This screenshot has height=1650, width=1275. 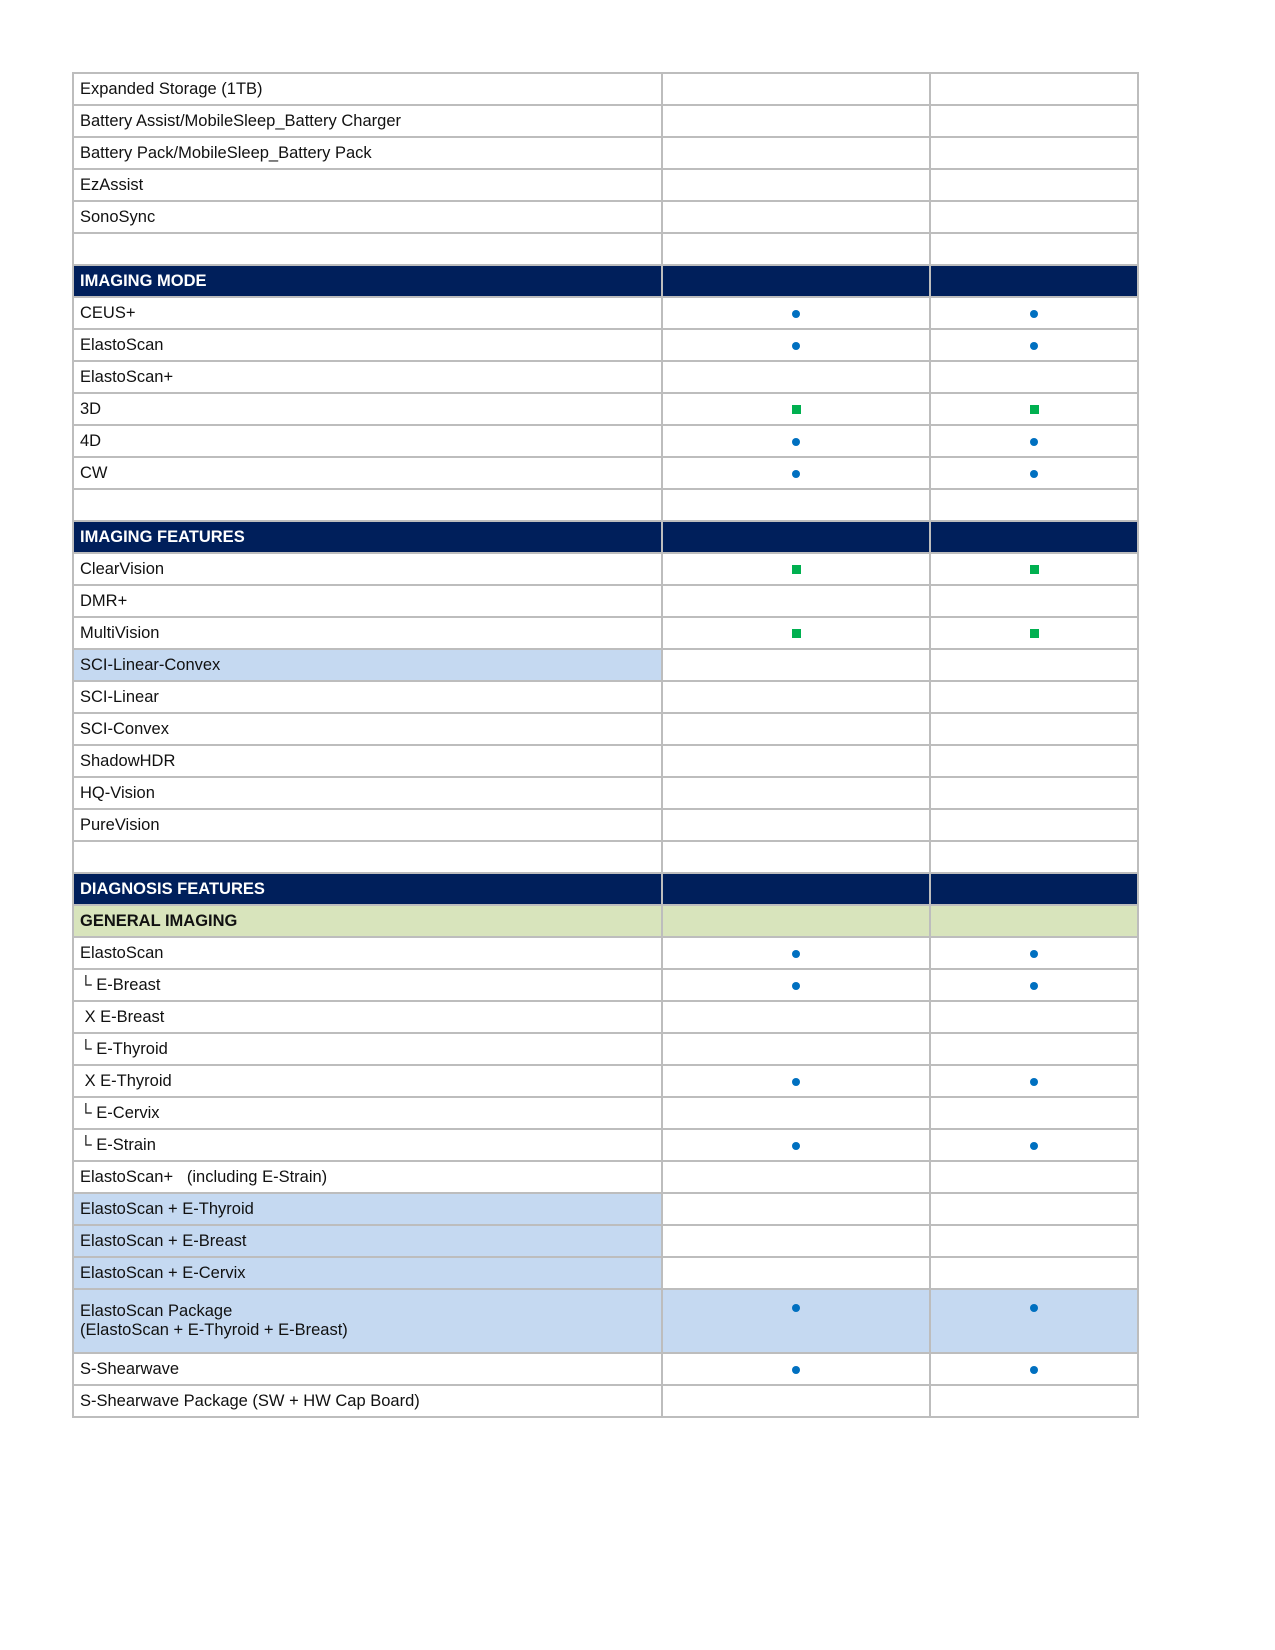 I want to click on feature-label: ElastoScan + E-Breast, so click(x=367, y=1241).